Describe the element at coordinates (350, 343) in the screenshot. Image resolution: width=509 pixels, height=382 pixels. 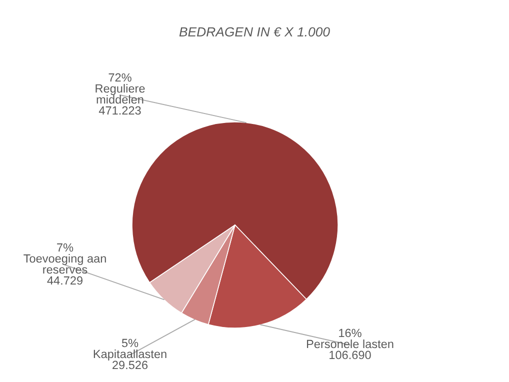
I see `slice-label: Personele lasten` at that location.